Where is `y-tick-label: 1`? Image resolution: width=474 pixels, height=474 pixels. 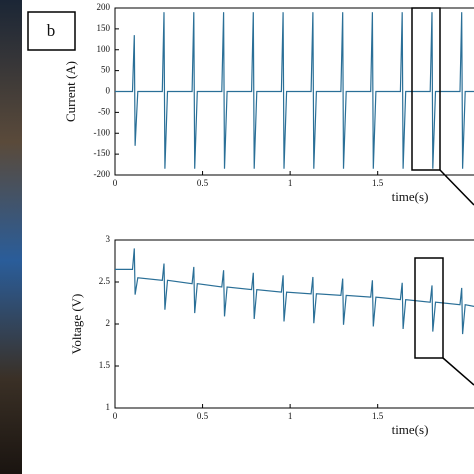
y-tick-label: 1 is located at coordinates (108, 407).